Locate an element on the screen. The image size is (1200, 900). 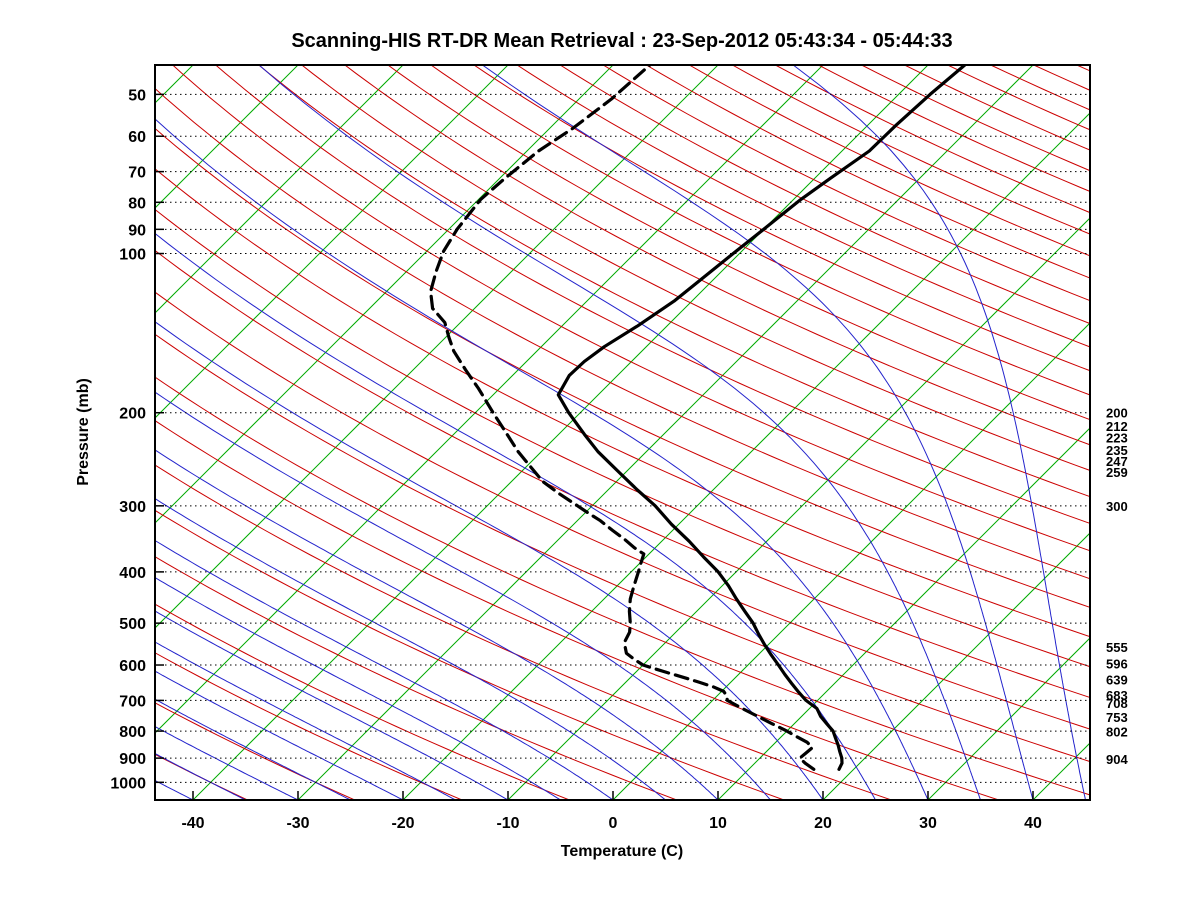
x-tick-label: 0 is located at coordinates (613, 823).